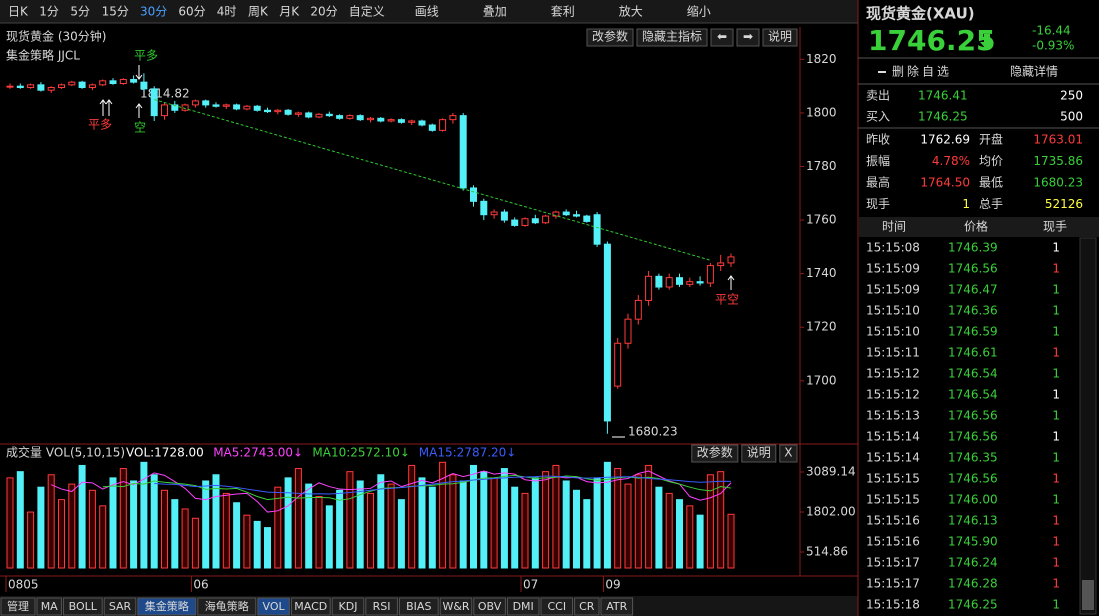 This screenshot has width=1099, height=616. What do you see at coordinates (495, 12) in the screenshot?
I see `toolbar-item: 叠加` at bounding box center [495, 12].